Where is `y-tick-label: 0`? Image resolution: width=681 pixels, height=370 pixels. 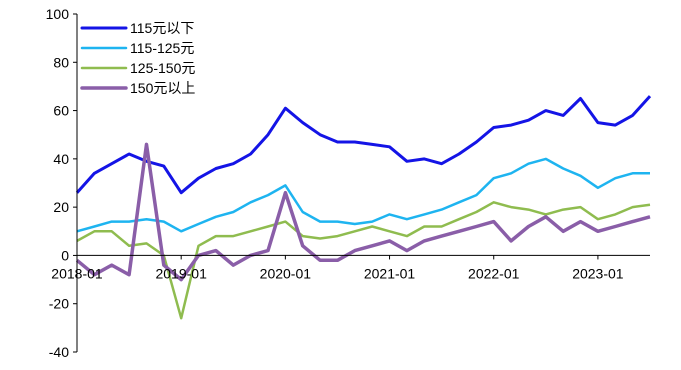
y-tick-label: 0 is located at coordinates (65, 255).